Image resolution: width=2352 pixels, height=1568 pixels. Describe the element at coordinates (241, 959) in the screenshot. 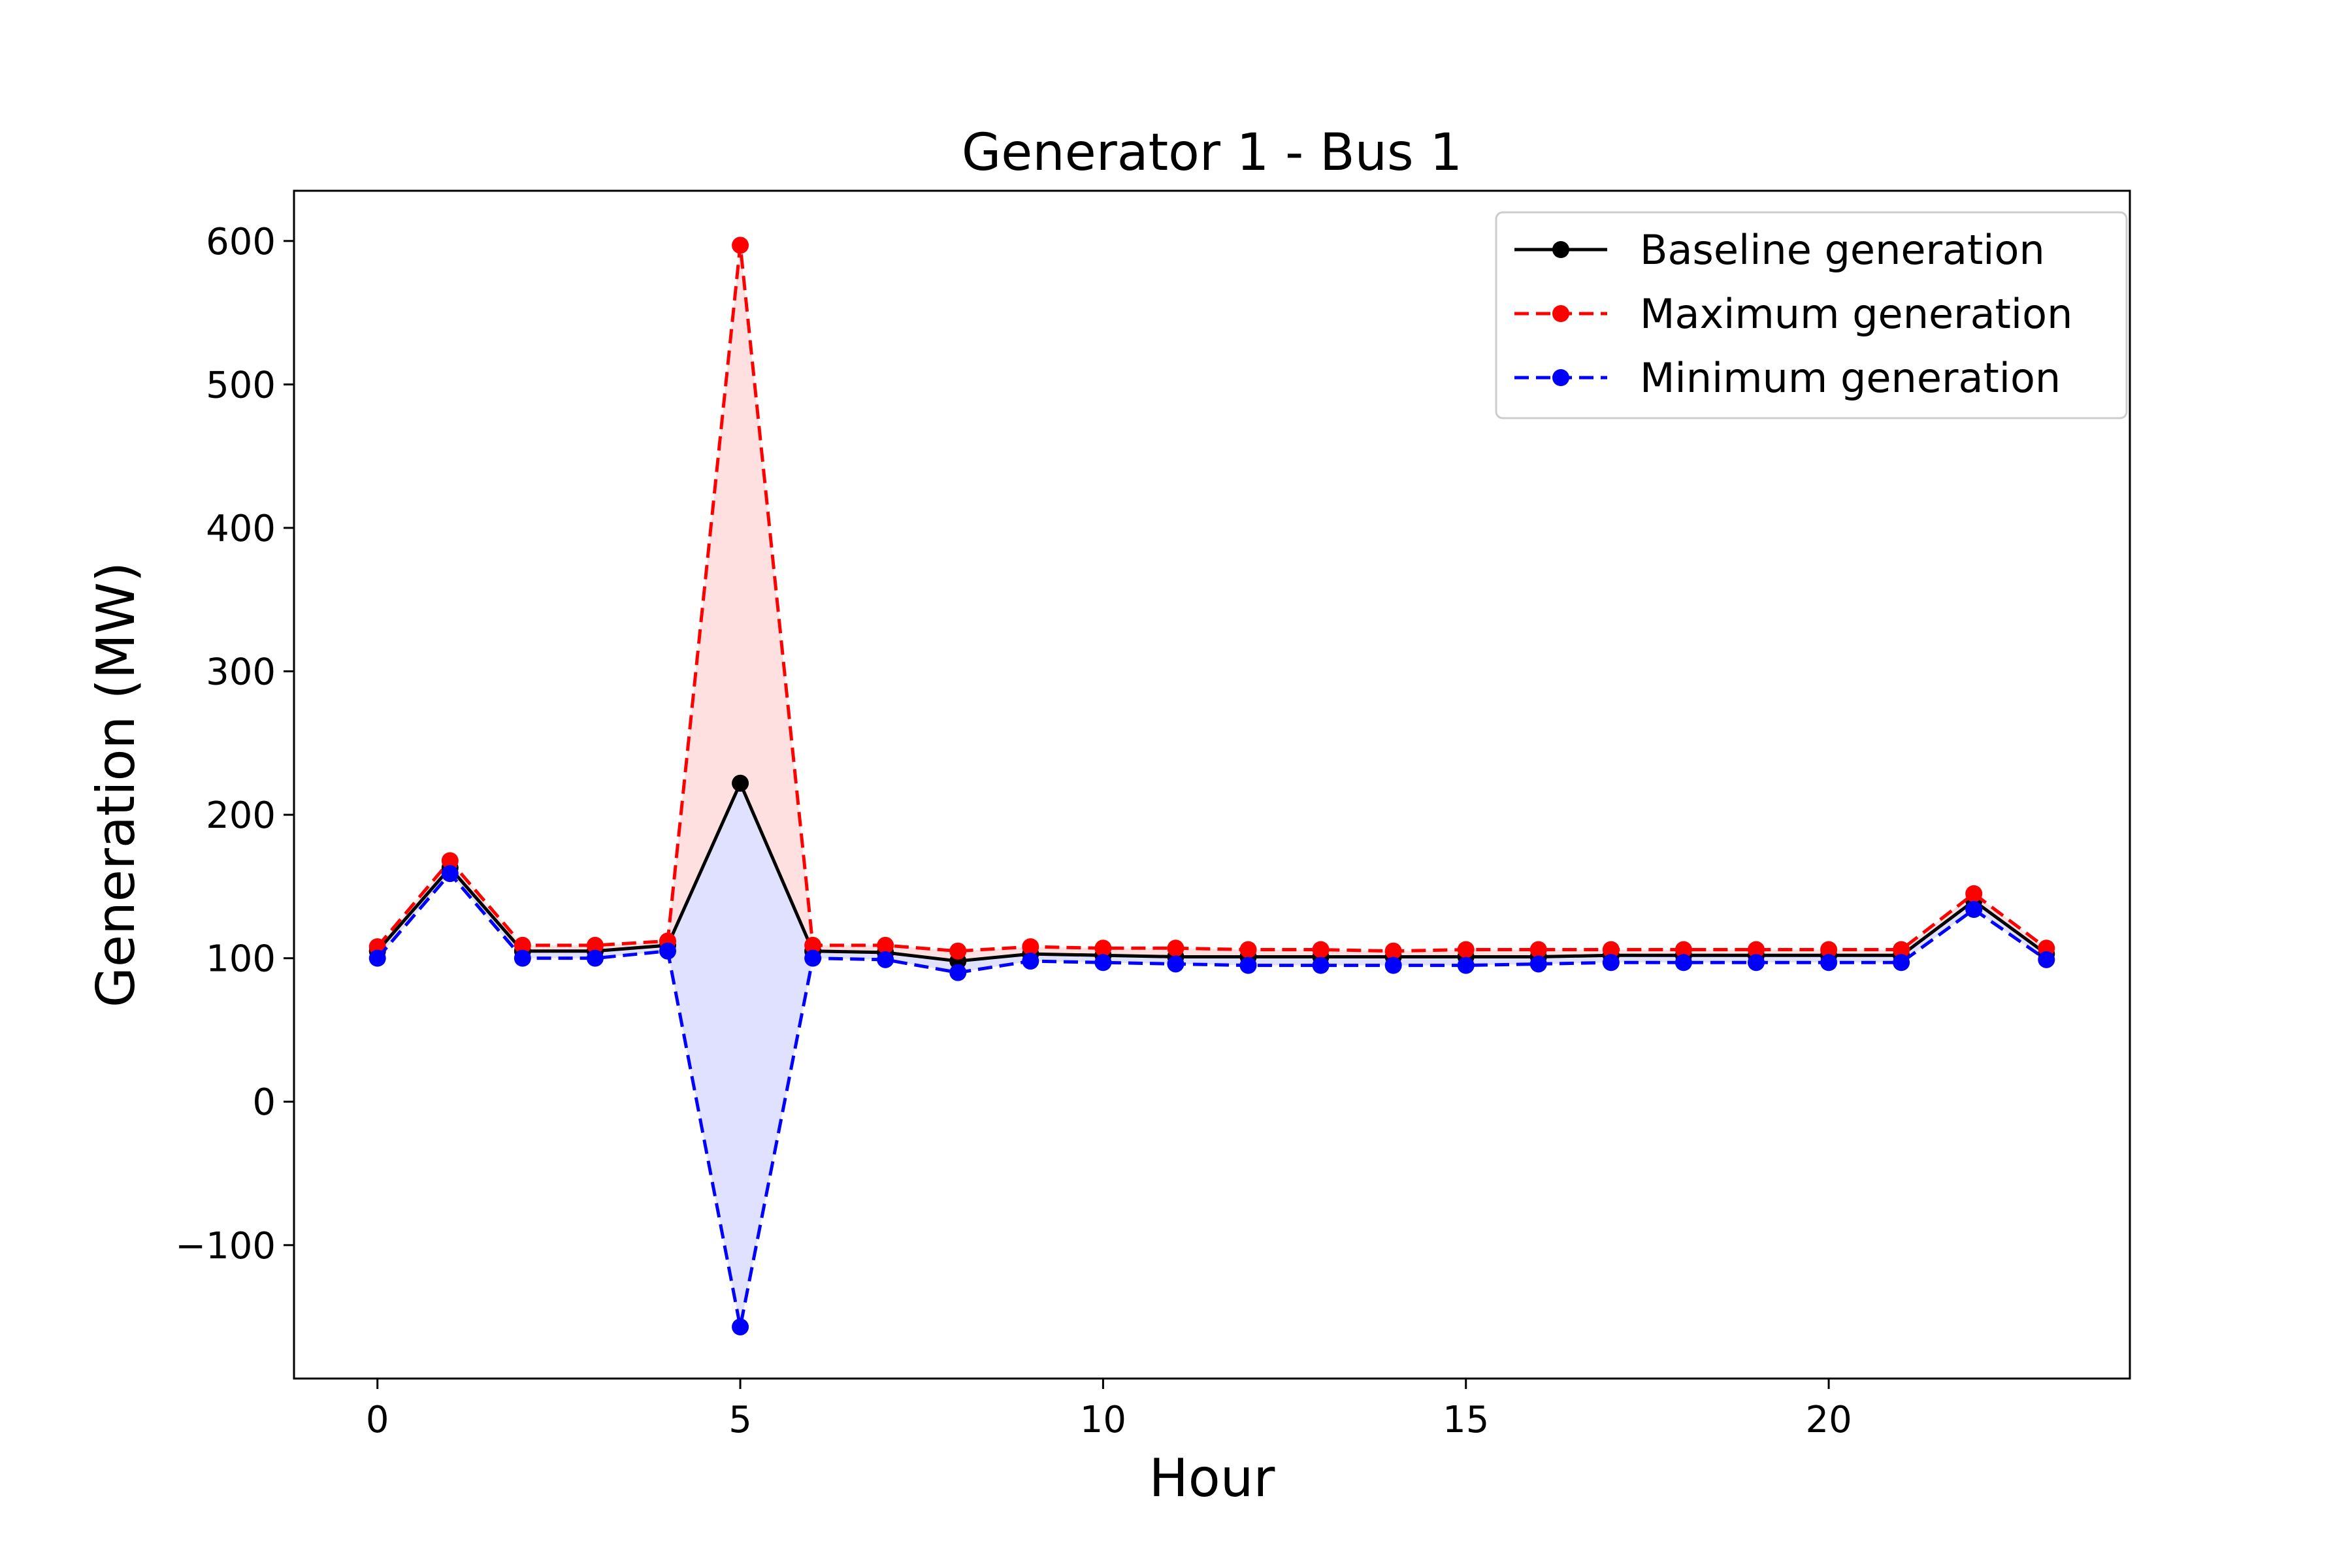

I see `y-tick-label: 100` at that location.